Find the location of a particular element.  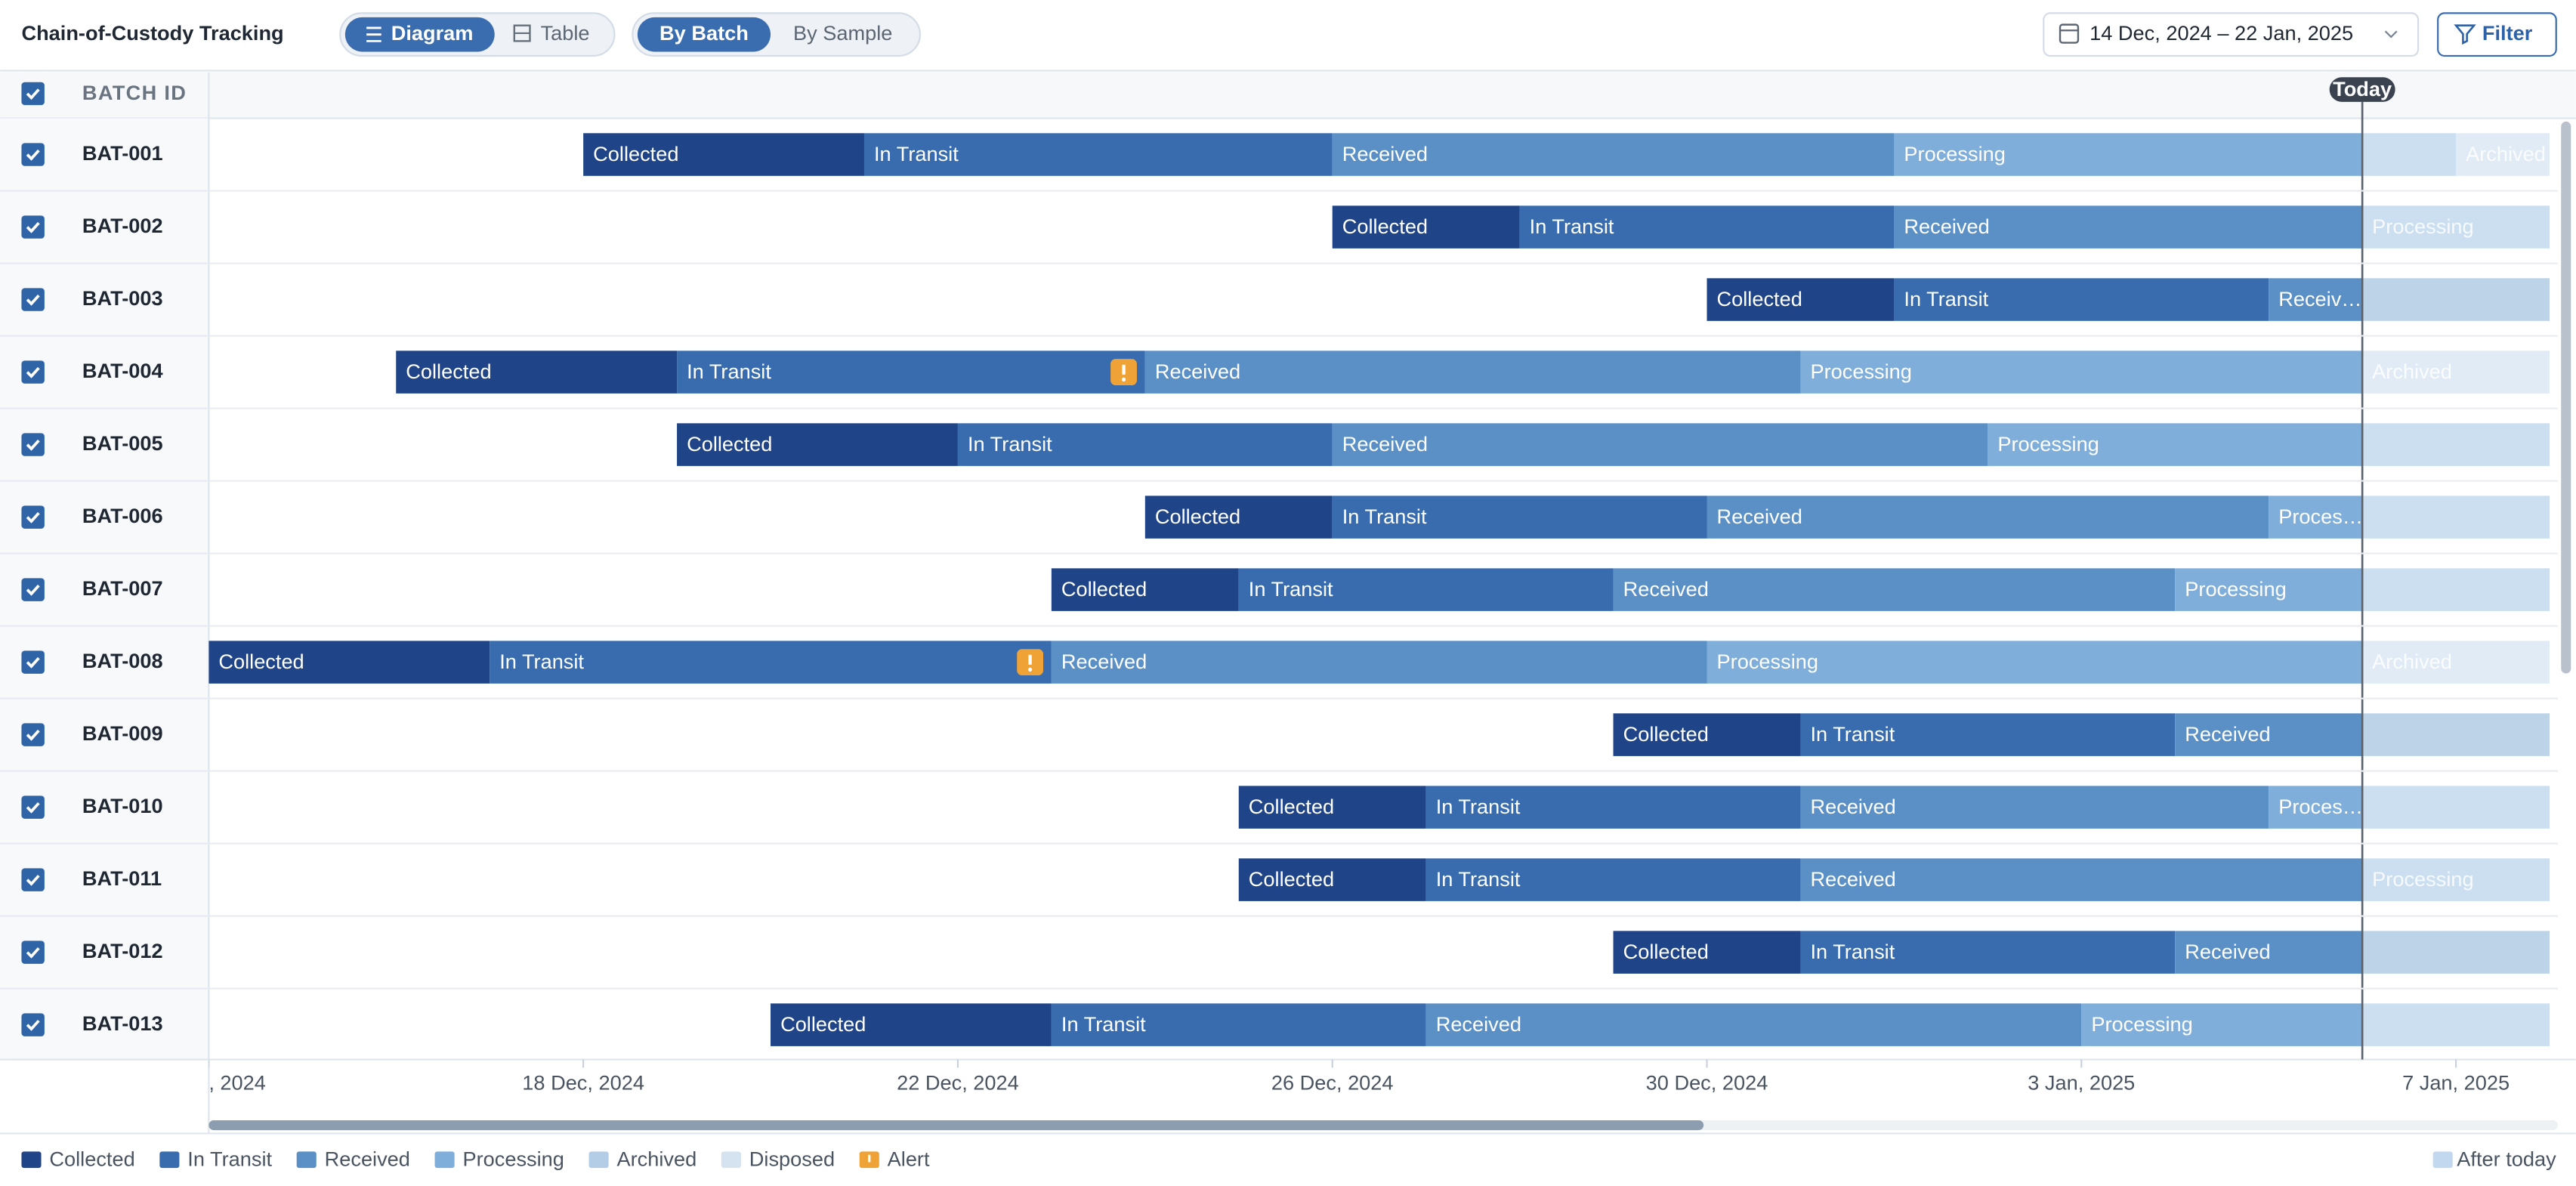

batch-id: BAT-001 is located at coordinates (122, 153).